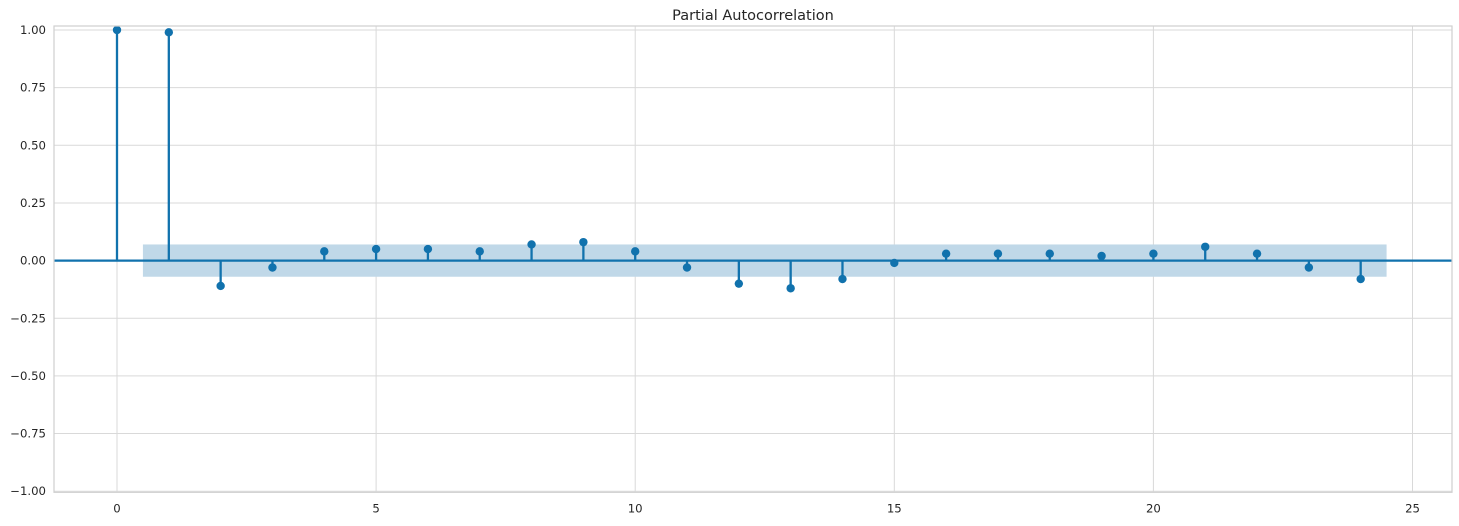 This screenshot has width=1459, height=526. What do you see at coordinates (1412, 508) in the screenshot?
I see `x-tick-label: 25` at bounding box center [1412, 508].